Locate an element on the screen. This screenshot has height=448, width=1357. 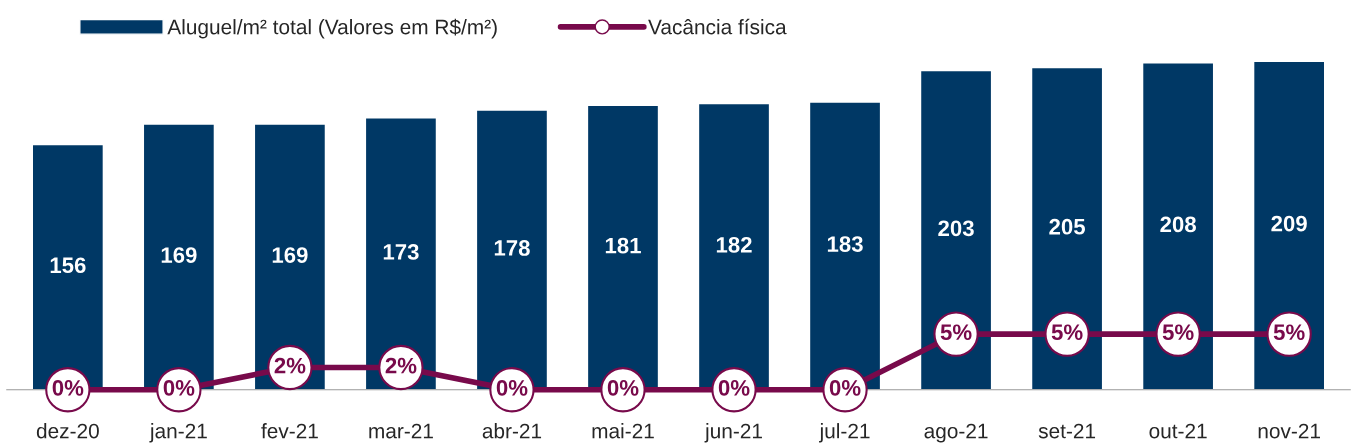
x-tick-label: mai-21 is located at coordinates (623, 431).